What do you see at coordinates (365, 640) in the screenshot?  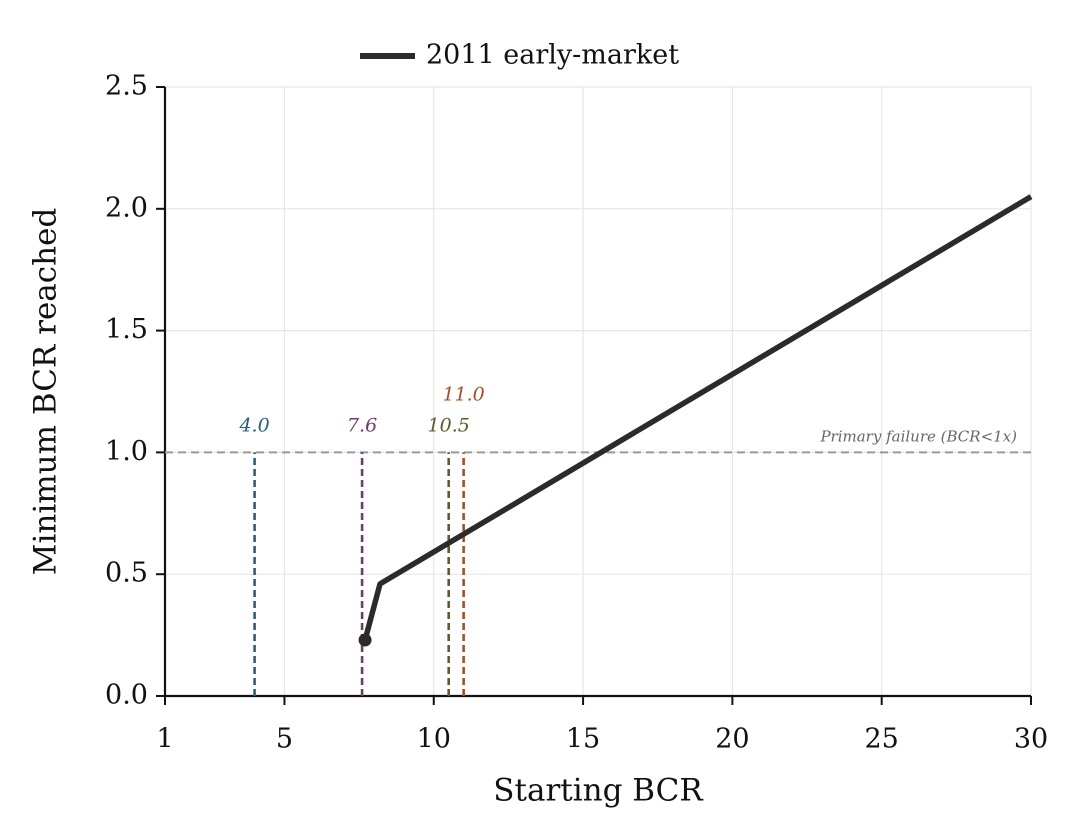 I see `start-marker` at bounding box center [365, 640].